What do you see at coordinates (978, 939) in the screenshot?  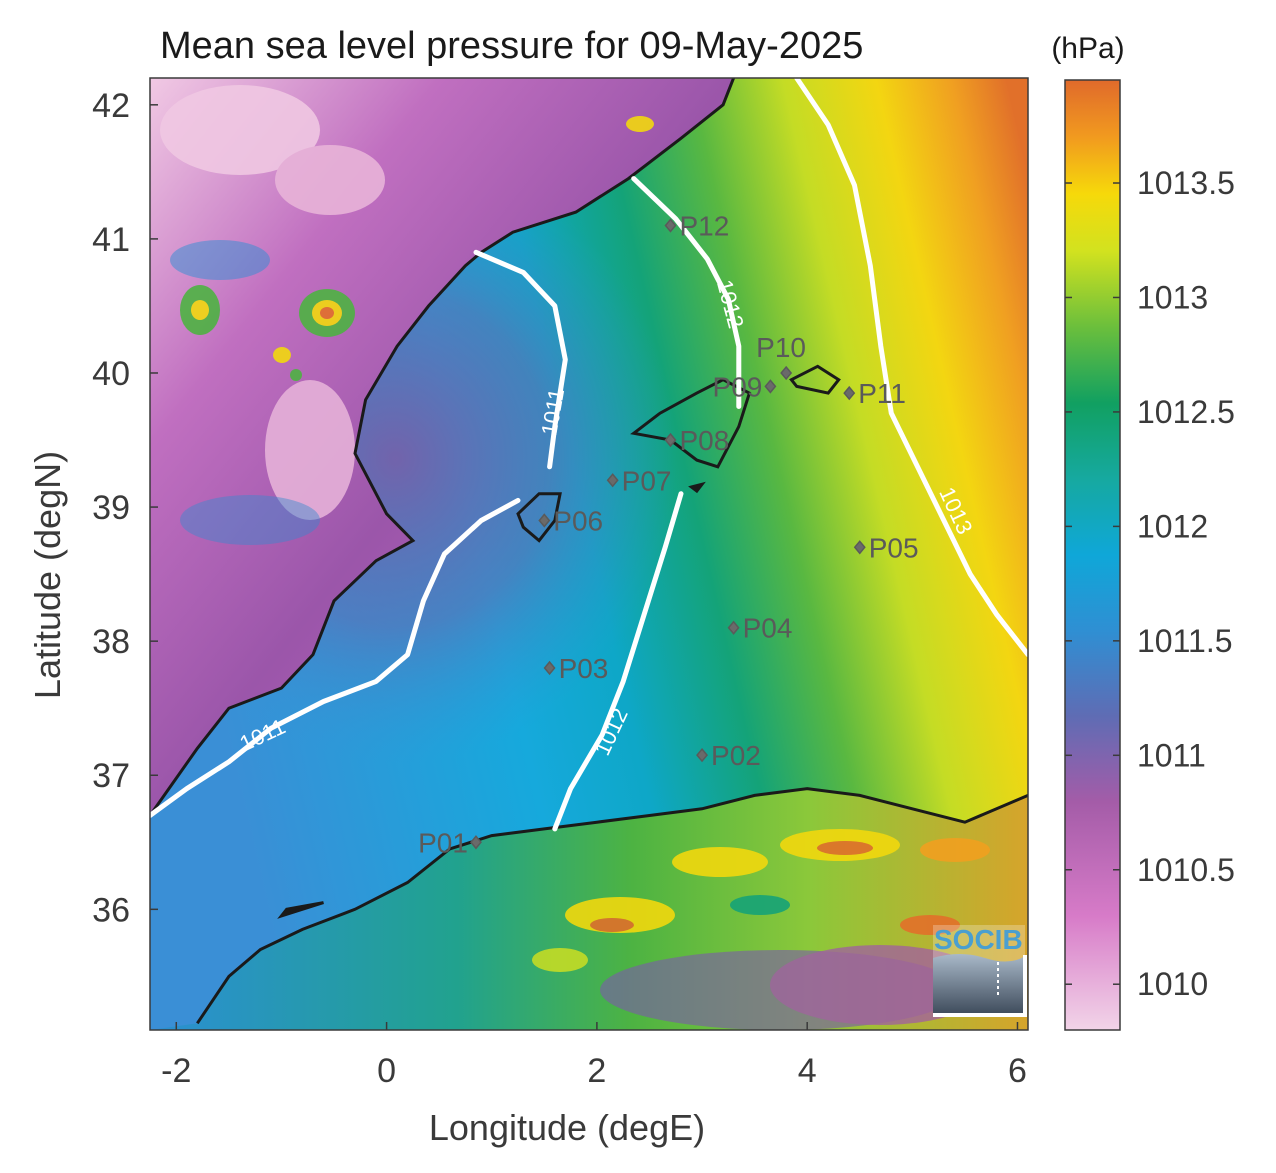 I see `socib-logo-text: SOCIB` at bounding box center [978, 939].